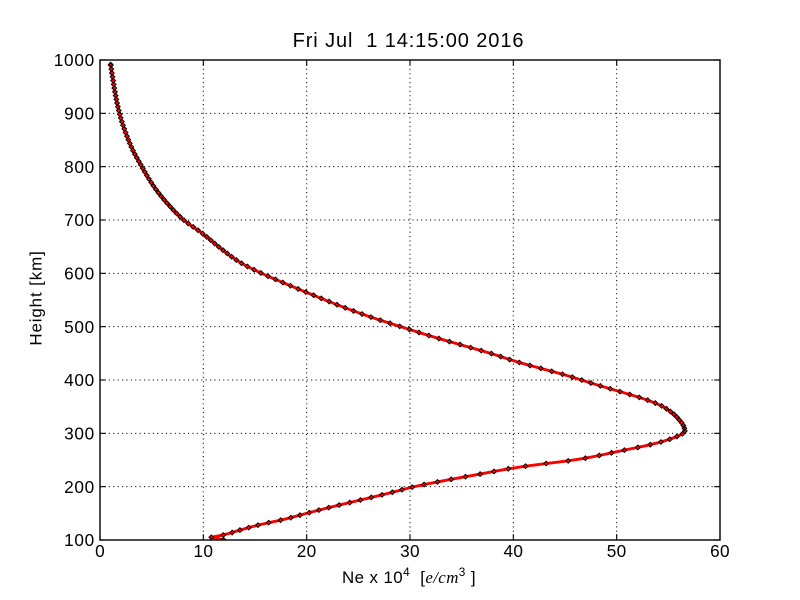 Image resolution: width=800 pixels, height=600 pixels. Describe the element at coordinates (79, 220) in the screenshot. I see `svg-text: 700` at that location.